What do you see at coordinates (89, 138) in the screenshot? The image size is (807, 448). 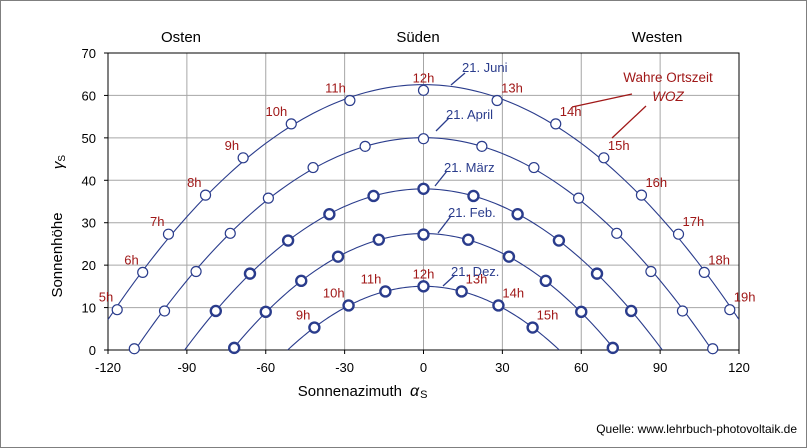 I see `y-tick-label: 50` at bounding box center [89, 138].